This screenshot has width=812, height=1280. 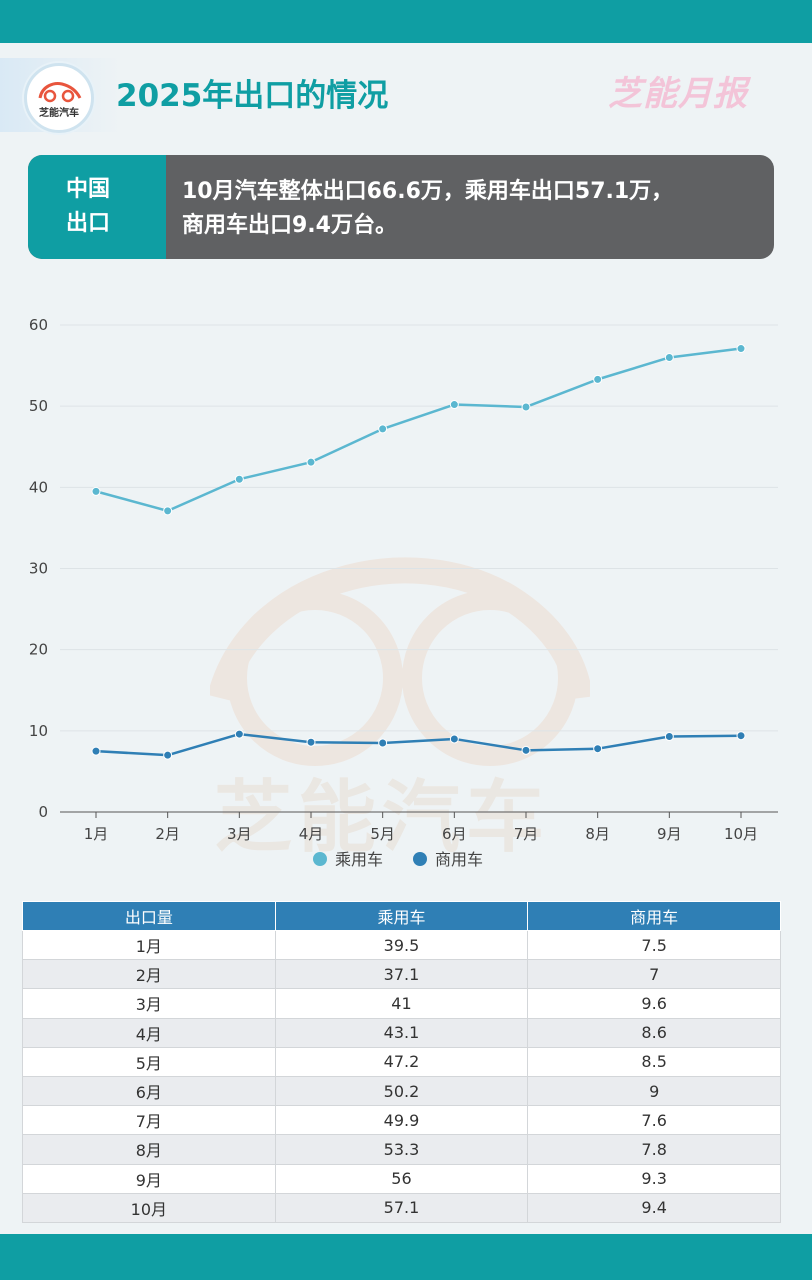 I want to click on table-cell: 9.3, so click(x=654, y=1178).